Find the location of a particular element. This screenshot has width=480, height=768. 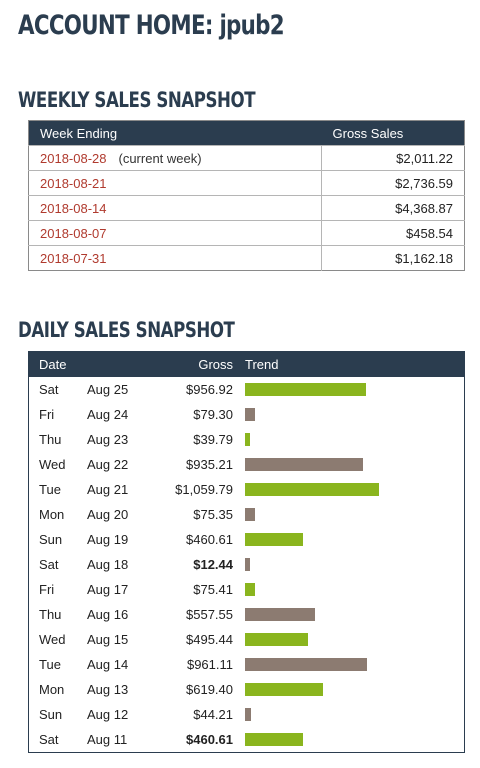

date-cell: Aug 11 is located at coordinates (107, 739).